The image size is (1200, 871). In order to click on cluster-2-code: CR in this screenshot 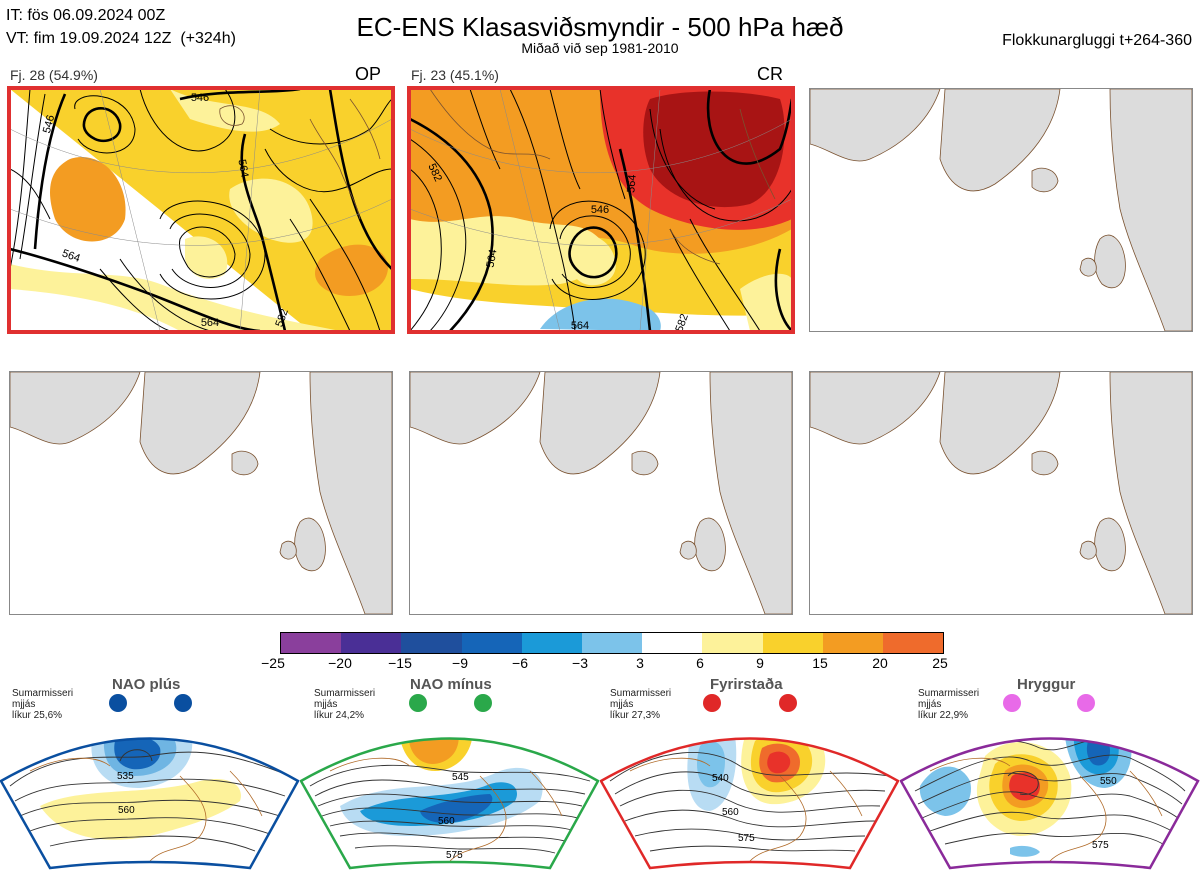, I will do `click(770, 74)`.